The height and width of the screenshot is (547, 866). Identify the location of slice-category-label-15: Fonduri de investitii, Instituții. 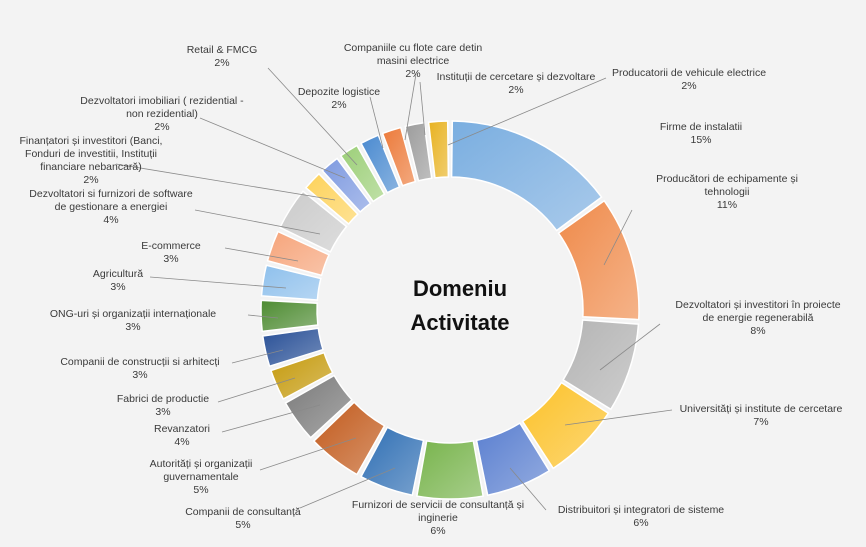
(91, 154).